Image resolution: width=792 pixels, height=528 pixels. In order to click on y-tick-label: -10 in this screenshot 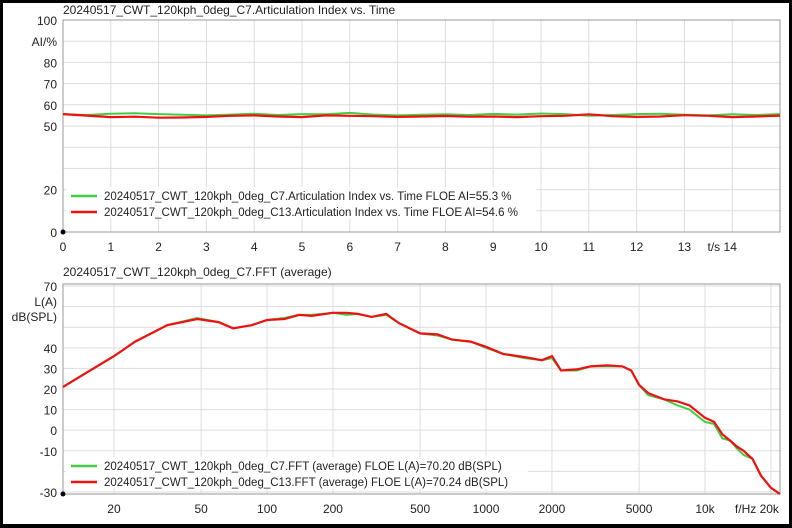, I will do `click(49, 452)`.